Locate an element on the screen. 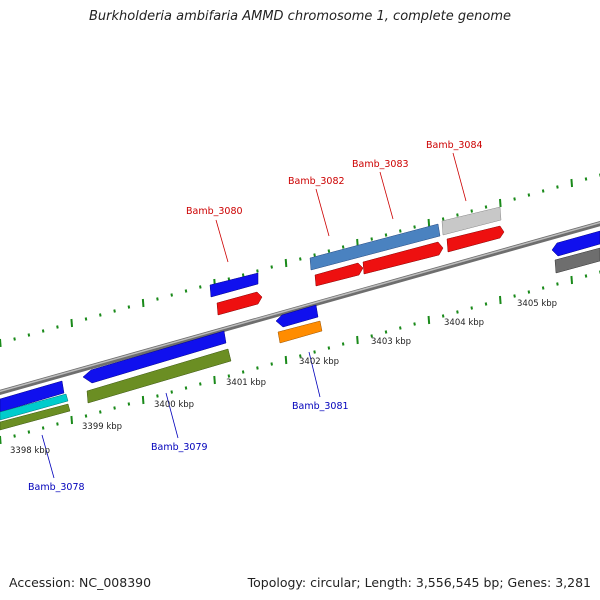  gene-feature-3078-cyan is located at coordinates (34, 407).